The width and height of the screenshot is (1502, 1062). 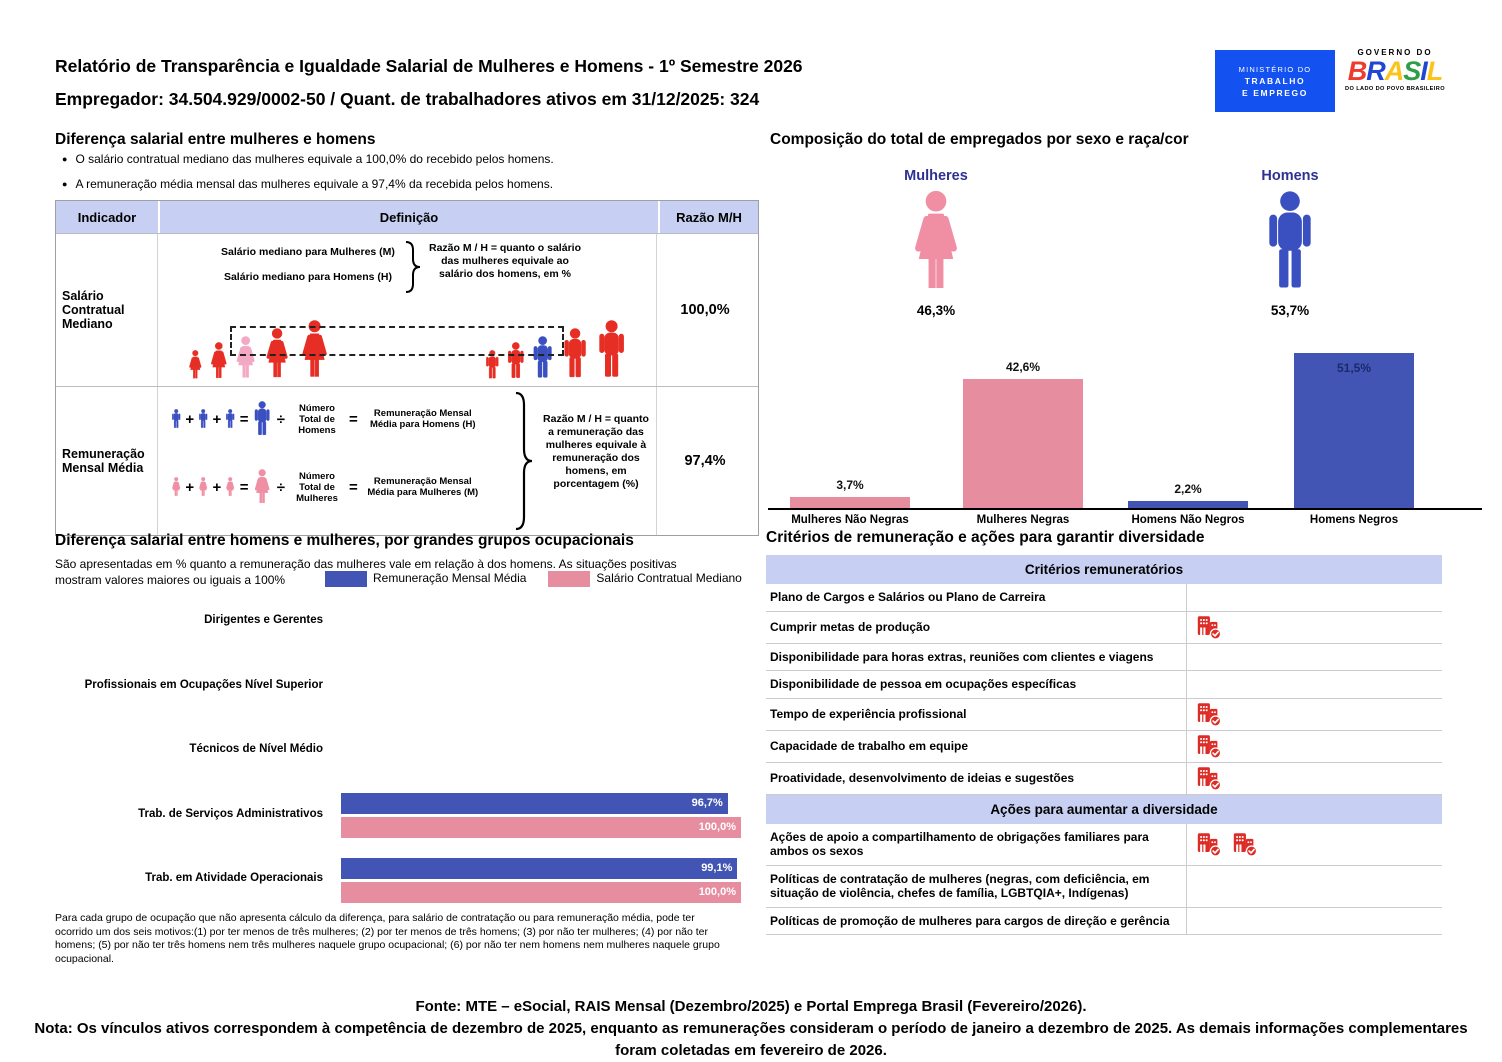 What do you see at coordinates (1354, 367) in the screenshot?
I see `comp-bar-value: 51,5%` at bounding box center [1354, 367].